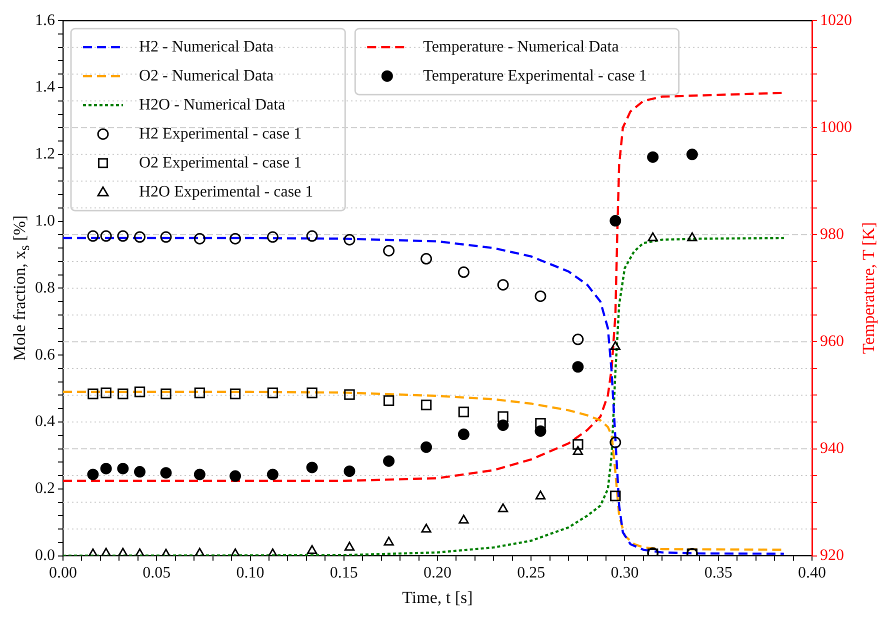 This screenshot has height=618, width=891. What do you see at coordinates (836, 127) in the screenshot?
I see `y2-tick-label: 1000` at bounding box center [836, 127].